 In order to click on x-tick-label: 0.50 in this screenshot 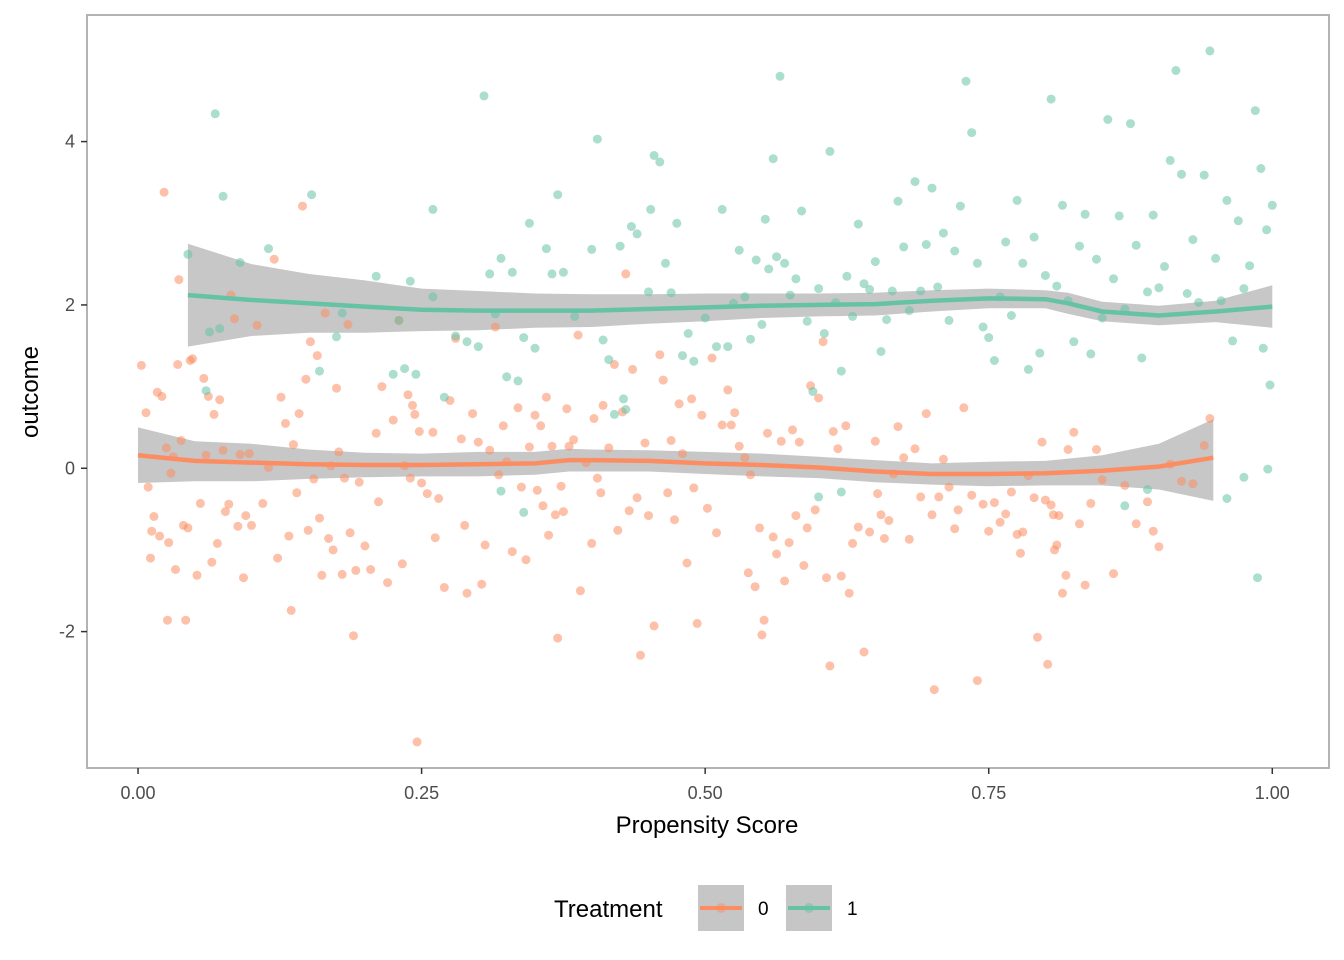, I will do `click(705, 793)`.